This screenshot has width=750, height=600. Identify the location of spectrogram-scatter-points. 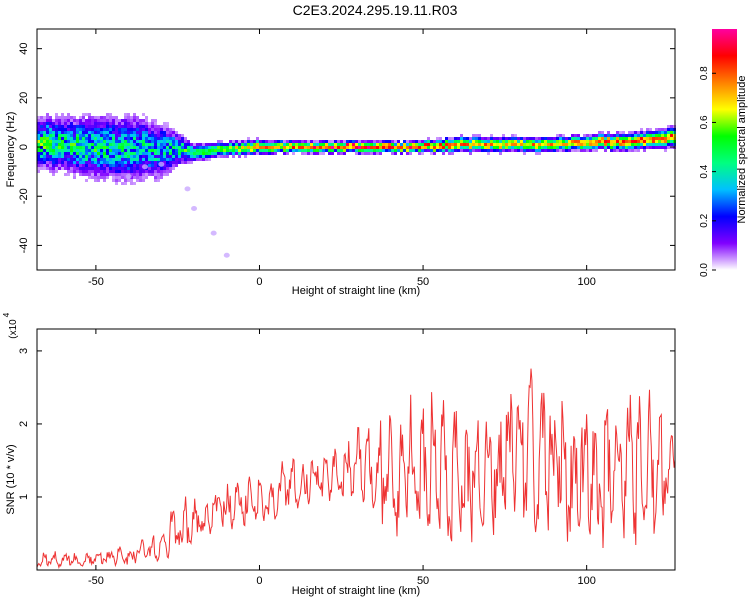
(177, 209).